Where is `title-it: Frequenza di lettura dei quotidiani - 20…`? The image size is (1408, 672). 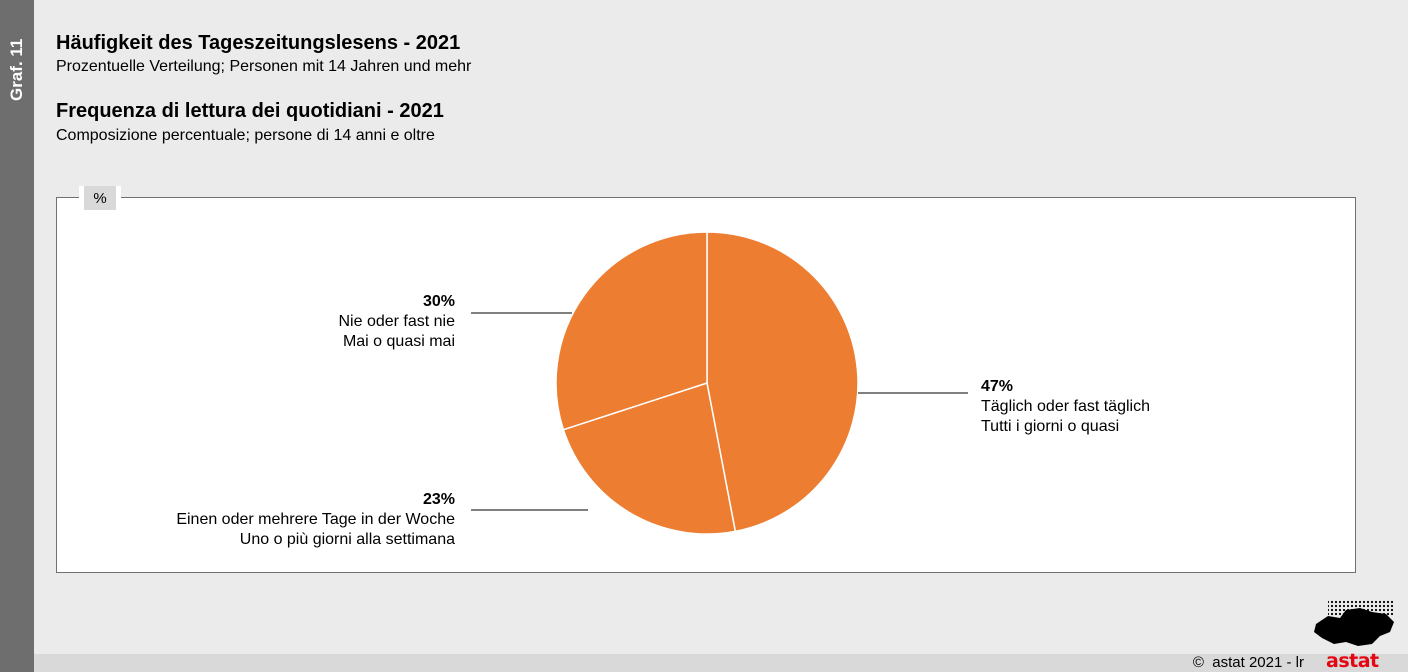 title-it: Frequenza di lettura dei quotidiani - 20… is located at coordinates (250, 111).